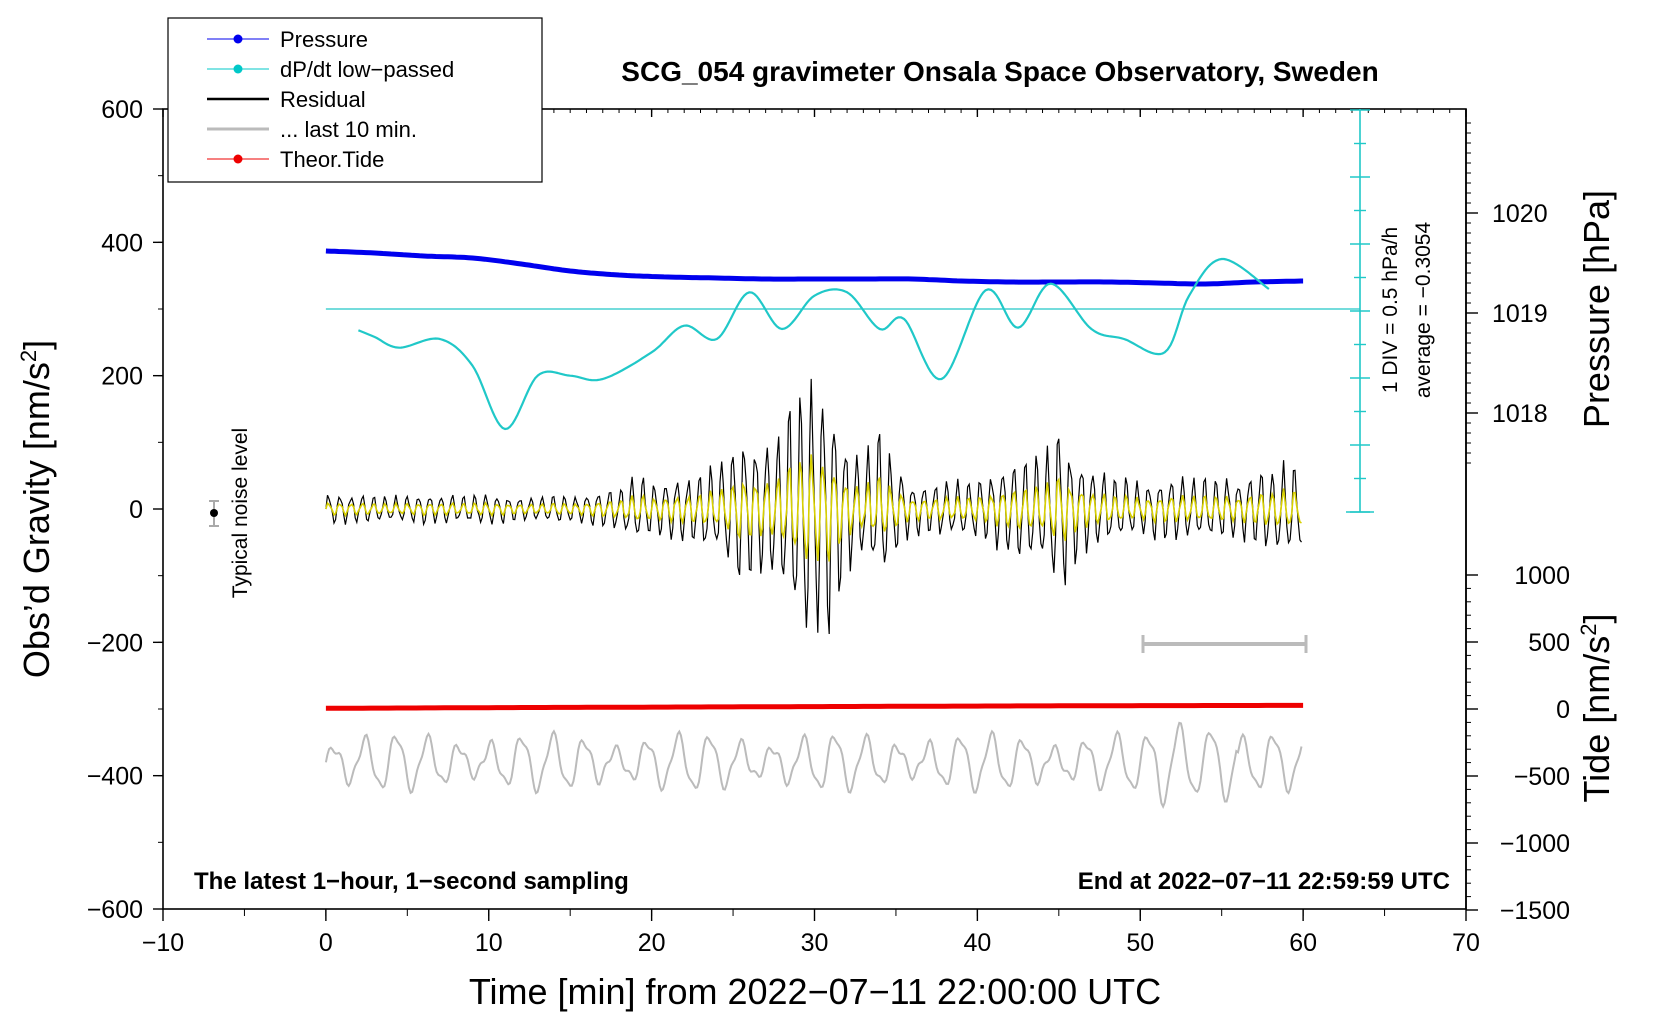 This screenshot has height=1020, width=1660. Describe the element at coordinates (115, 910) in the screenshot. I see `y-tick-label: −600` at that location.